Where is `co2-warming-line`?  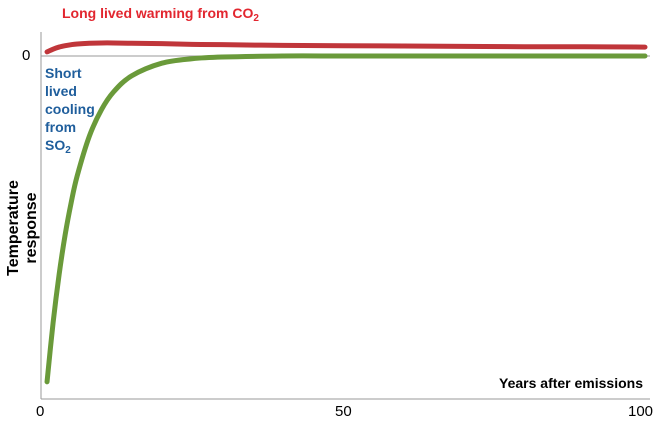
co2-warming-line is located at coordinates (346, 47).